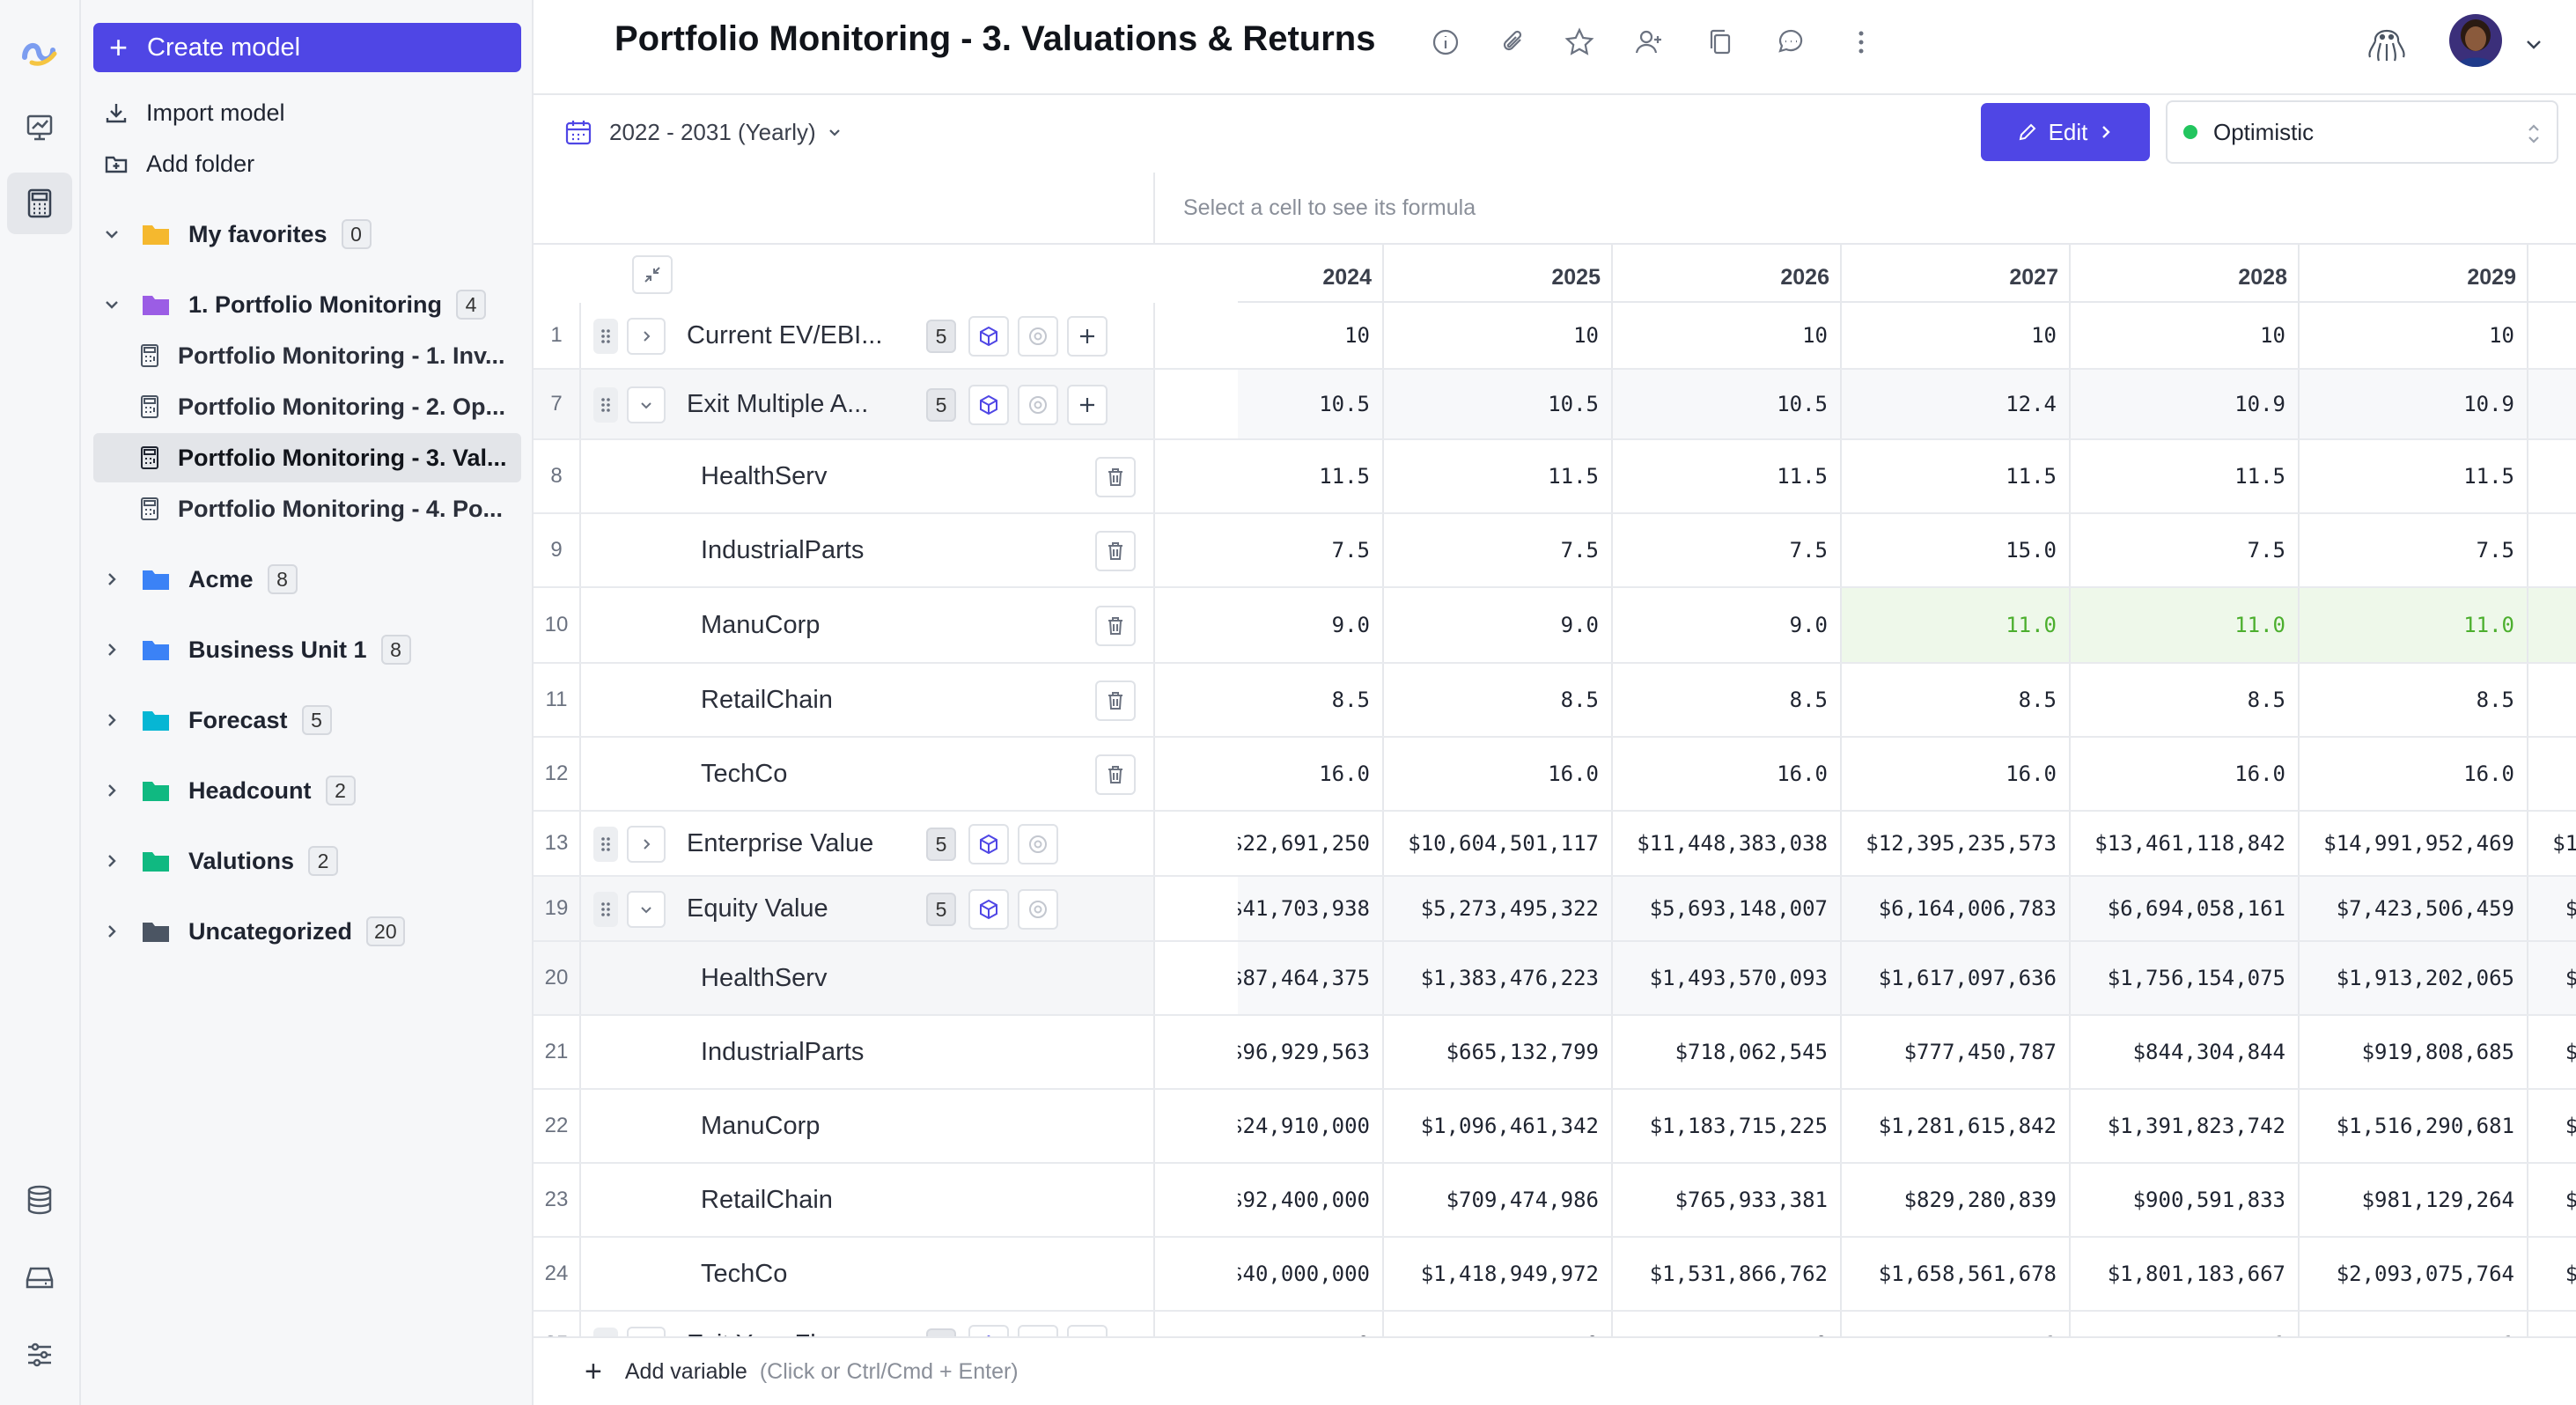 This screenshot has height=1405, width=2576. What do you see at coordinates (1499, 978) in the screenshot?
I see `data-cell: $1,383,476,223` at bounding box center [1499, 978].